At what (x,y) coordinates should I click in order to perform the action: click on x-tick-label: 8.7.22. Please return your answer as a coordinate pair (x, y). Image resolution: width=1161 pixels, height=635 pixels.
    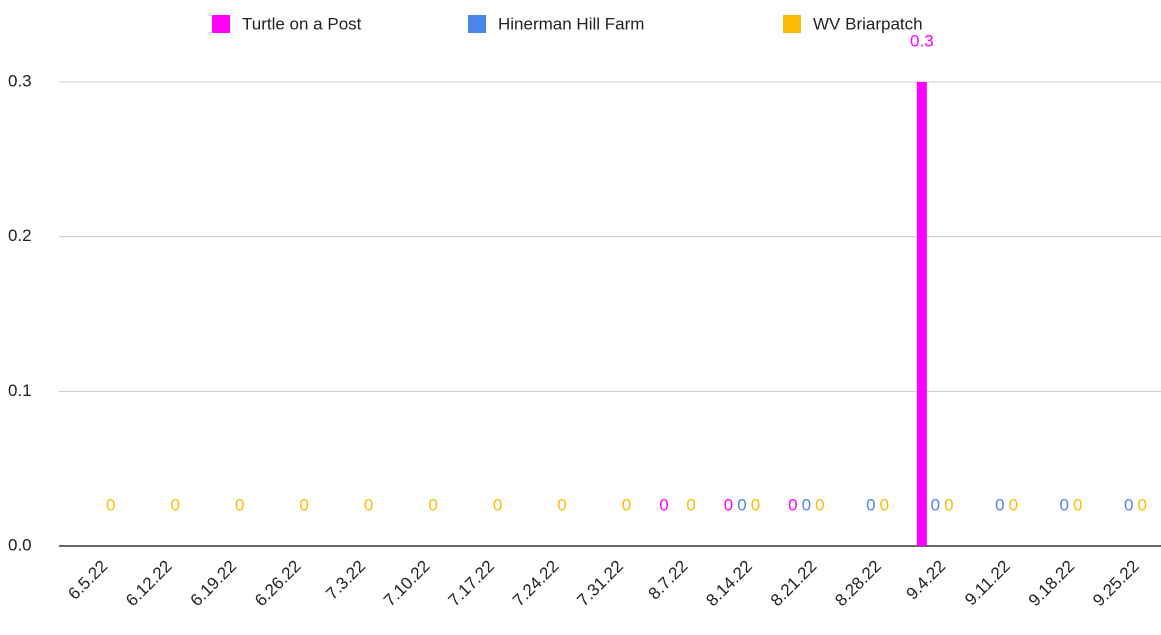
    Looking at the image, I should click on (668, 580).